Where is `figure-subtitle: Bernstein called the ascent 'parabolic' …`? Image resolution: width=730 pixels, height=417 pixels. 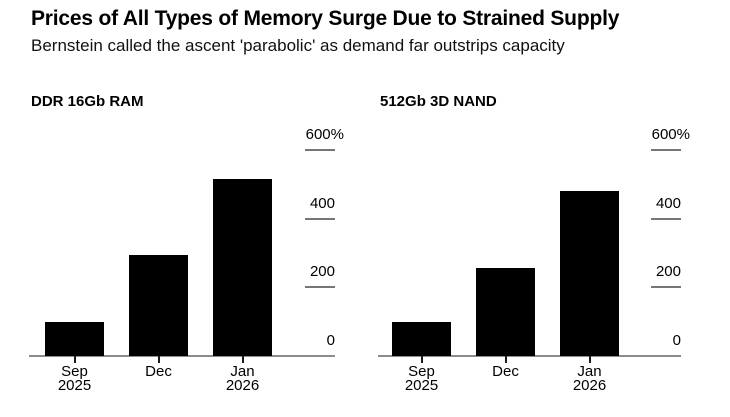
figure-subtitle: Bernstein called the ascent 'parabolic' … is located at coordinates (298, 45).